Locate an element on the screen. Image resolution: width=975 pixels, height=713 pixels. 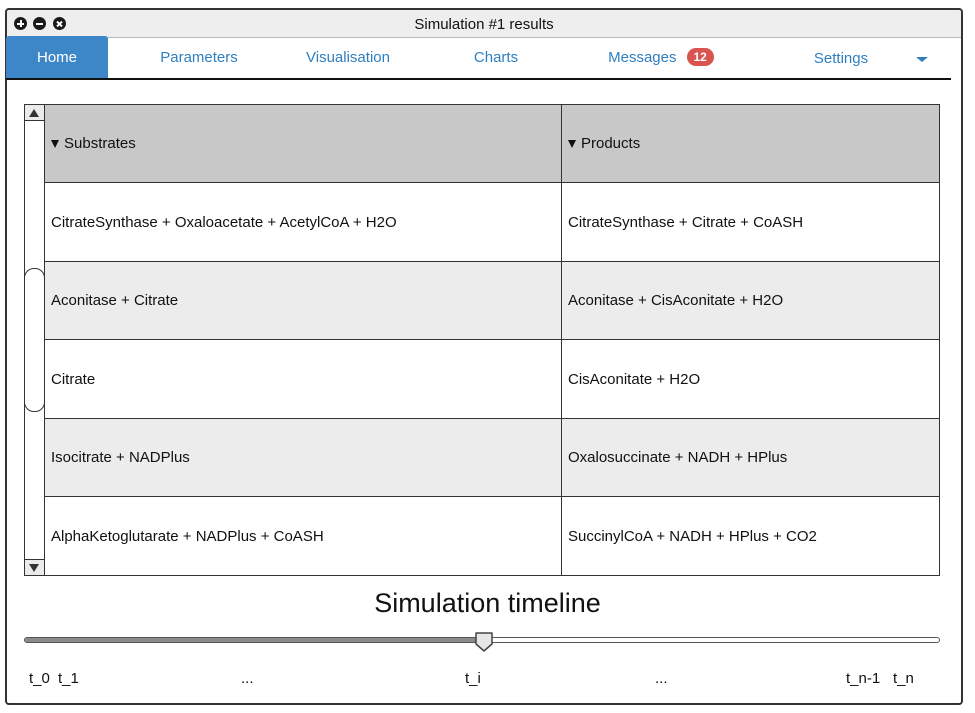
title-bar: Simulation #1 results is located at coordinates (484, 24).